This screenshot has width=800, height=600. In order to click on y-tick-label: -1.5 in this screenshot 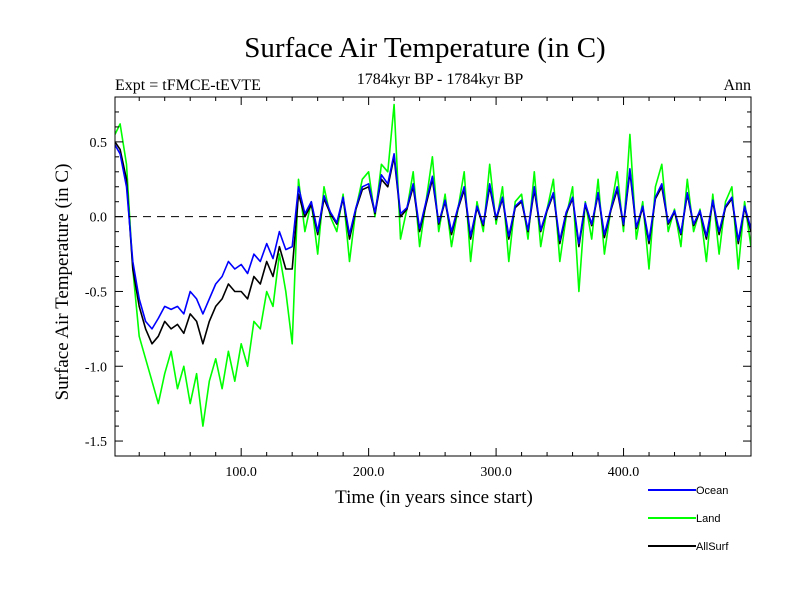, I will do `click(96, 442)`.